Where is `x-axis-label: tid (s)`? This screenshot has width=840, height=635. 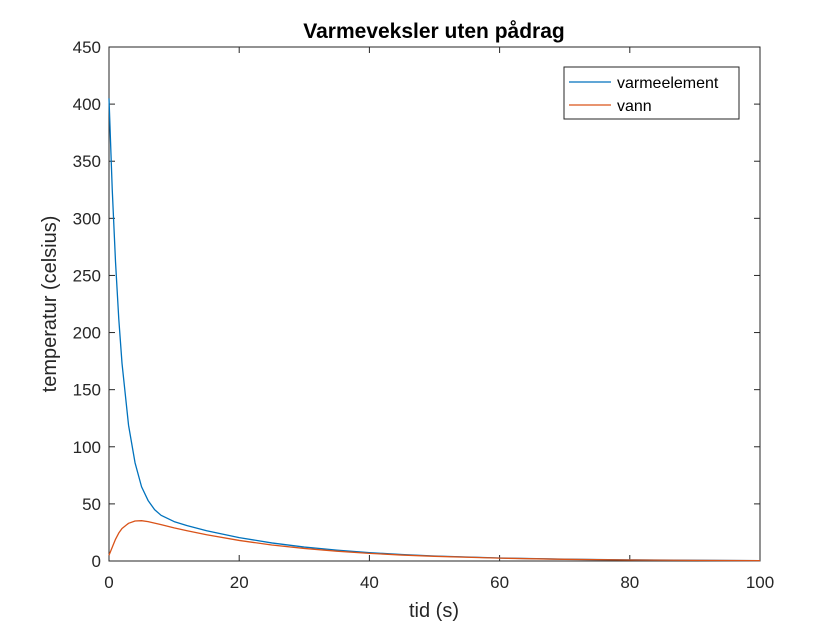 x-axis-label: tid (s) is located at coordinates (434, 611).